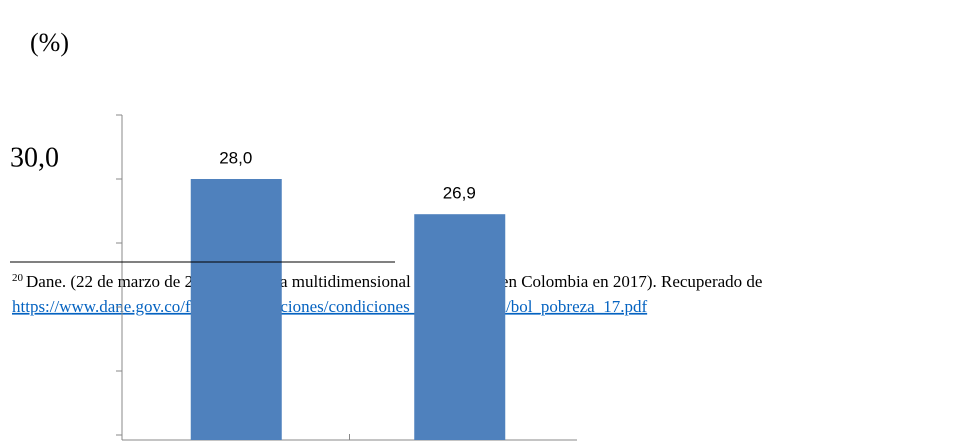 This screenshot has width=957, height=441. What do you see at coordinates (49, 42) in the screenshot?
I see `unit-label: (%)` at bounding box center [49, 42].